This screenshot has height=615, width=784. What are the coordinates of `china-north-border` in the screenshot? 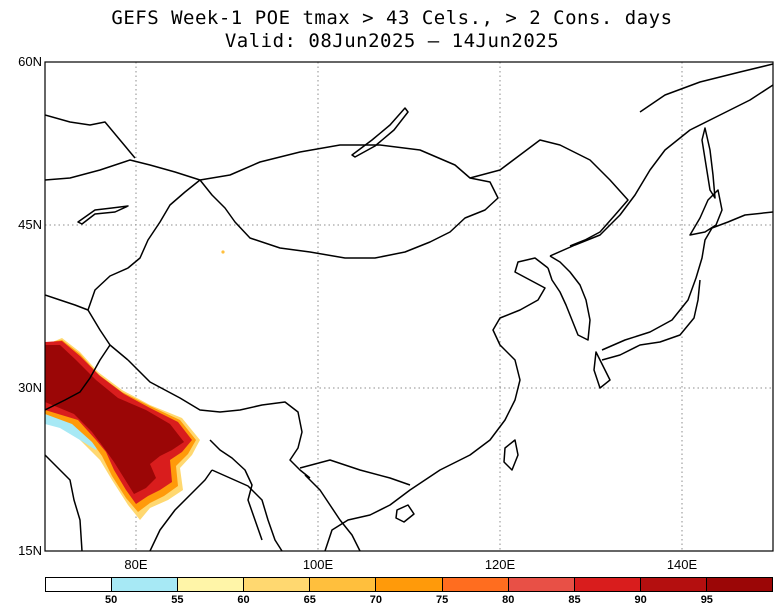 It's located at (549, 193).